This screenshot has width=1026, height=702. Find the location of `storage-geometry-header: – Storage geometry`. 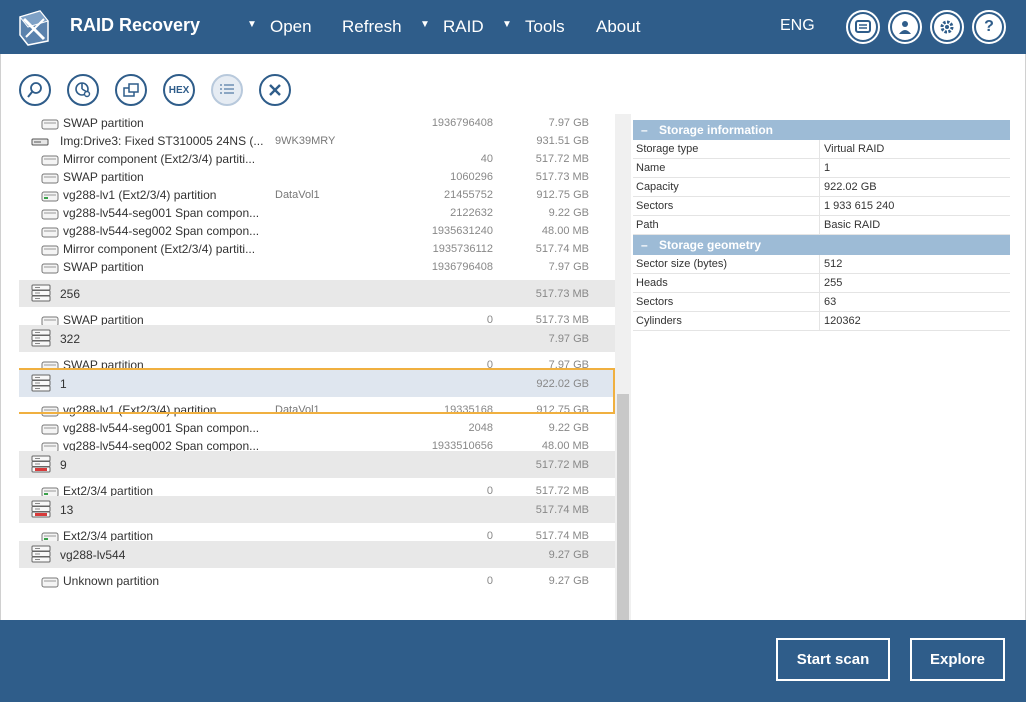

storage-geometry-header: – Storage geometry is located at coordinates (821, 245).